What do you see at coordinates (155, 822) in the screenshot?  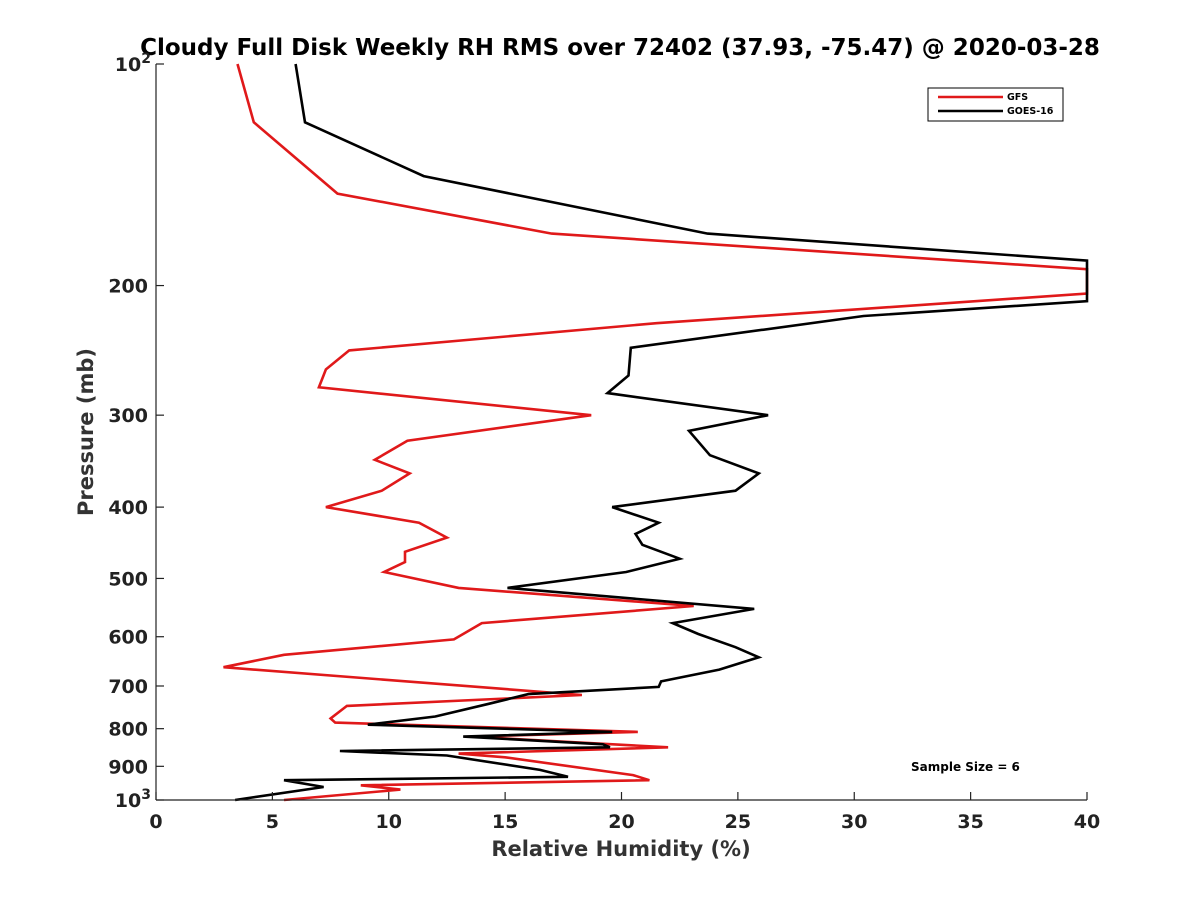 I see `x-tick-label: 0` at bounding box center [155, 822].